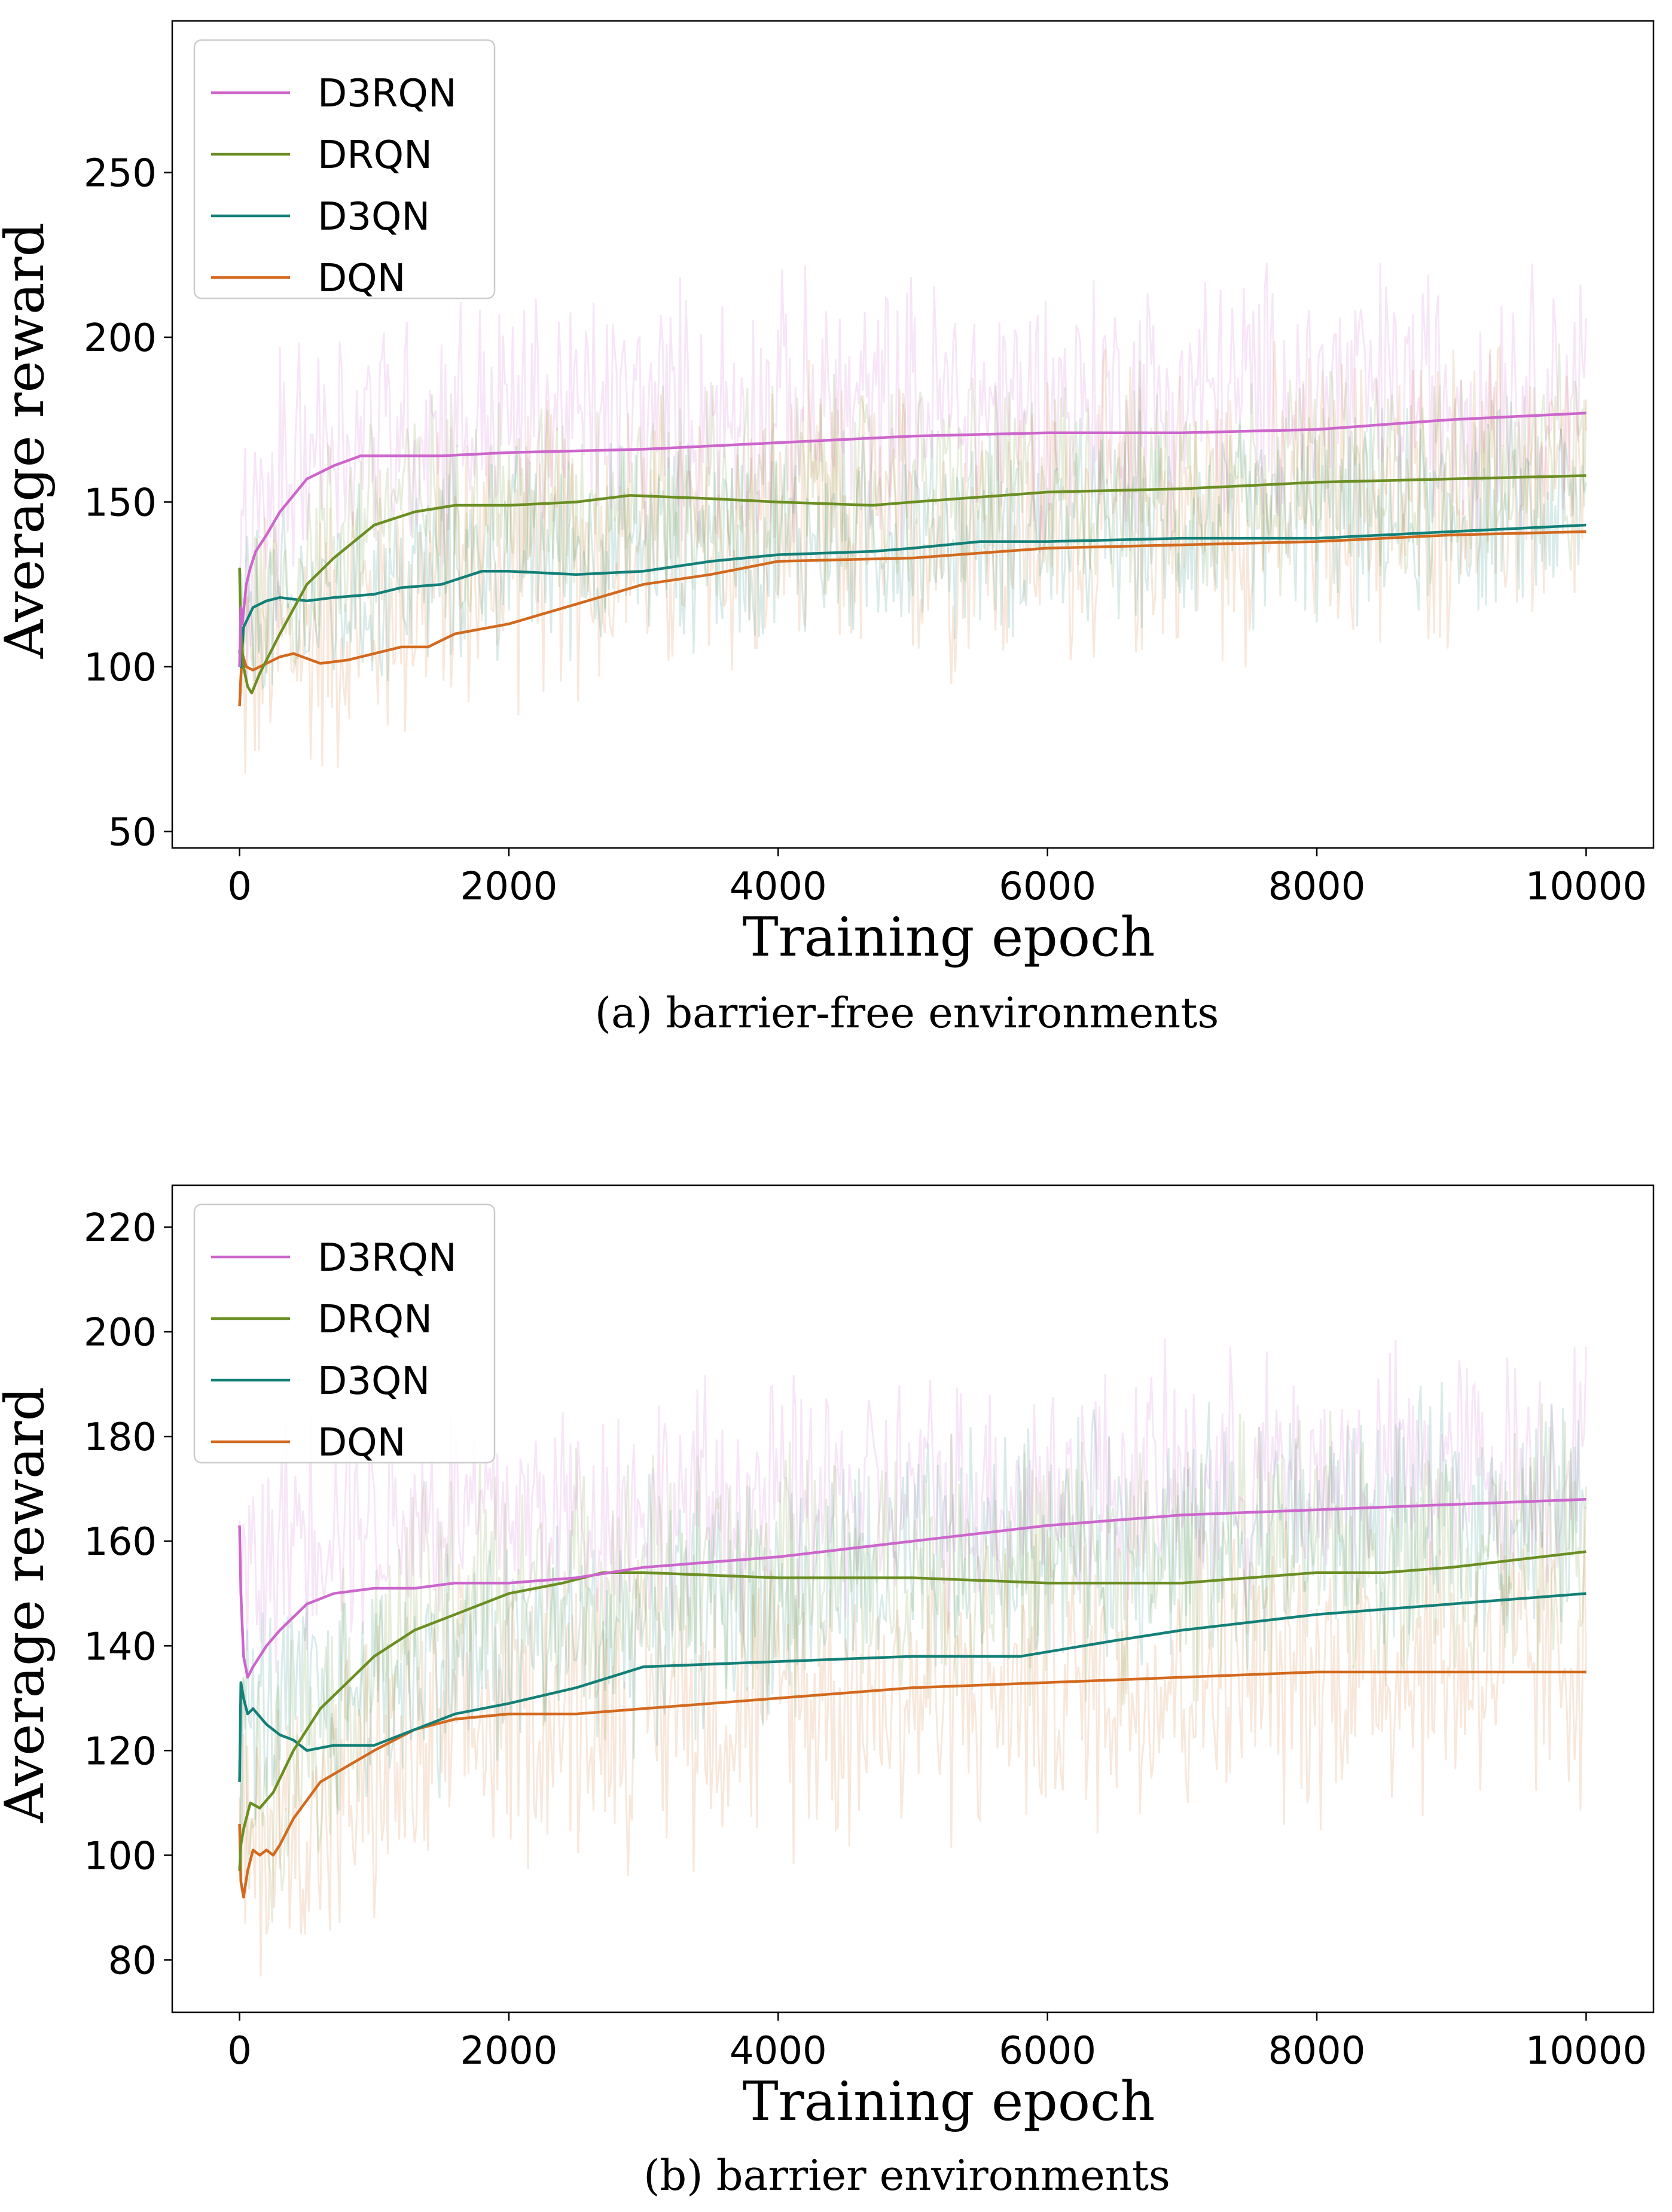 The height and width of the screenshot is (2212, 1672). What do you see at coordinates (132, 1961) in the screenshot?
I see `y-tick-label: 80` at bounding box center [132, 1961].